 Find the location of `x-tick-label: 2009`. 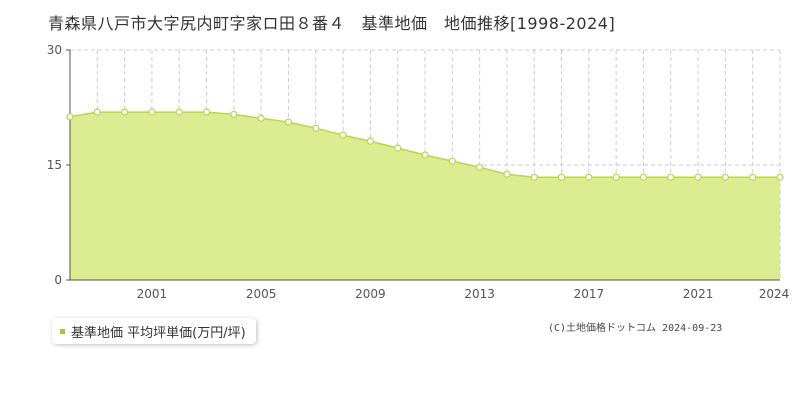

x-tick-label: 2009 is located at coordinates (370, 294).